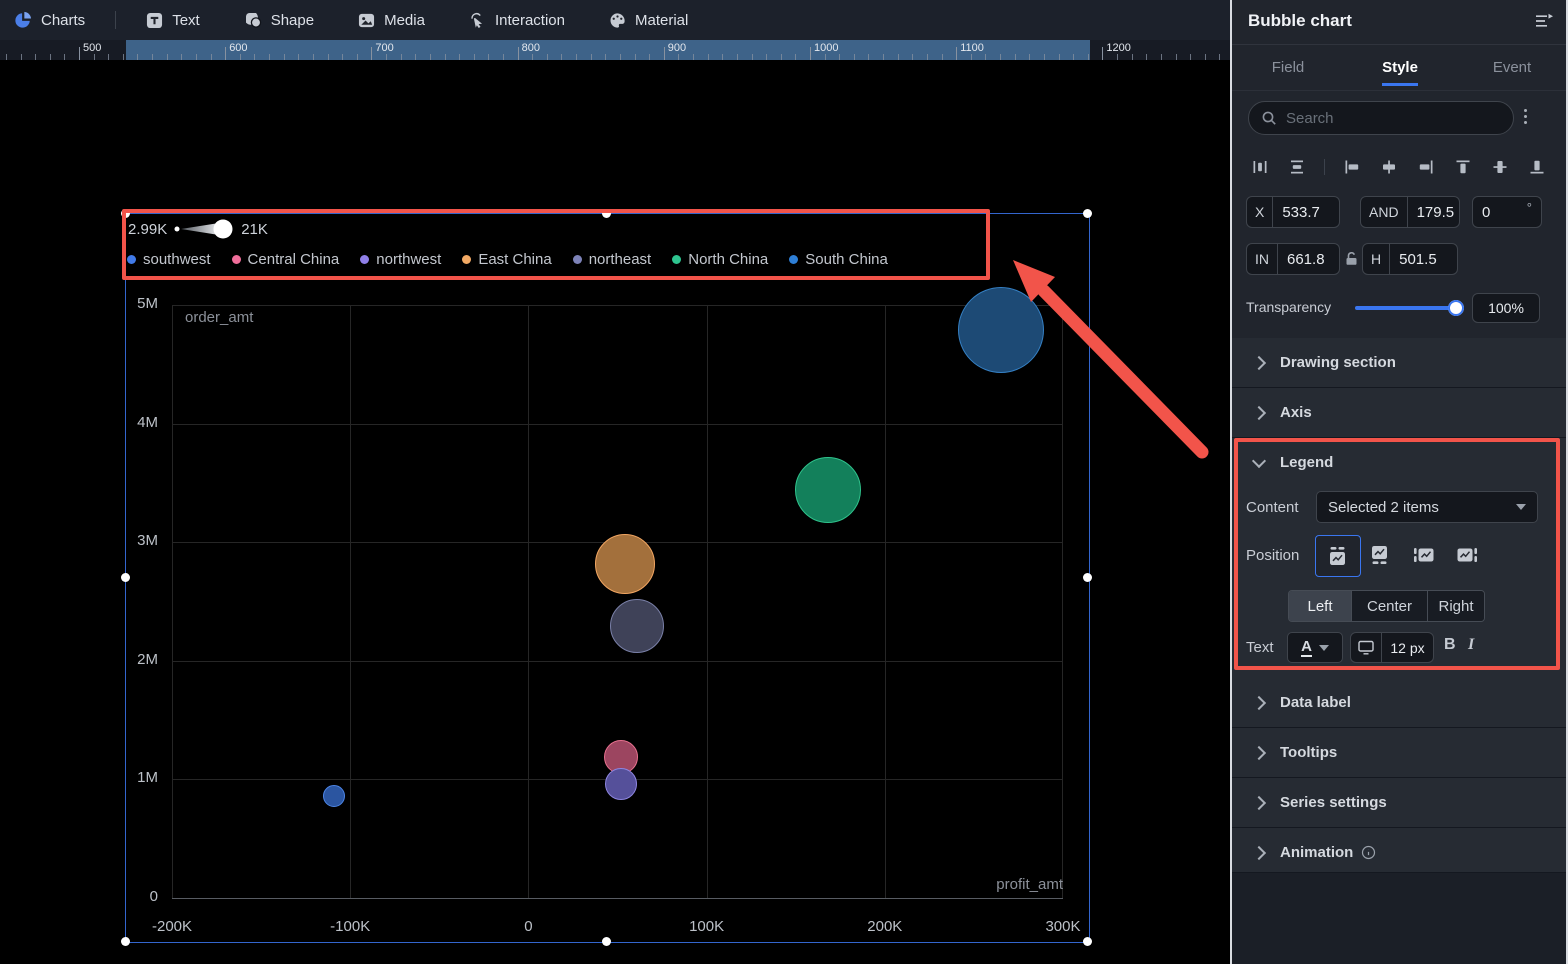  What do you see at coordinates (827, 490) in the screenshot?
I see `bubble-north-china` at bounding box center [827, 490].